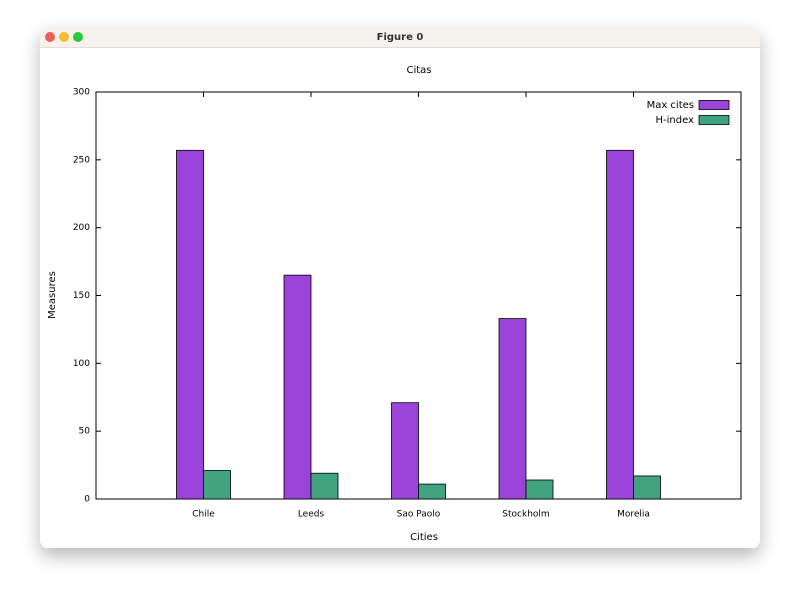  Describe the element at coordinates (525, 515) in the screenshot. I see `x-tick-label: Stockholm` at that location.